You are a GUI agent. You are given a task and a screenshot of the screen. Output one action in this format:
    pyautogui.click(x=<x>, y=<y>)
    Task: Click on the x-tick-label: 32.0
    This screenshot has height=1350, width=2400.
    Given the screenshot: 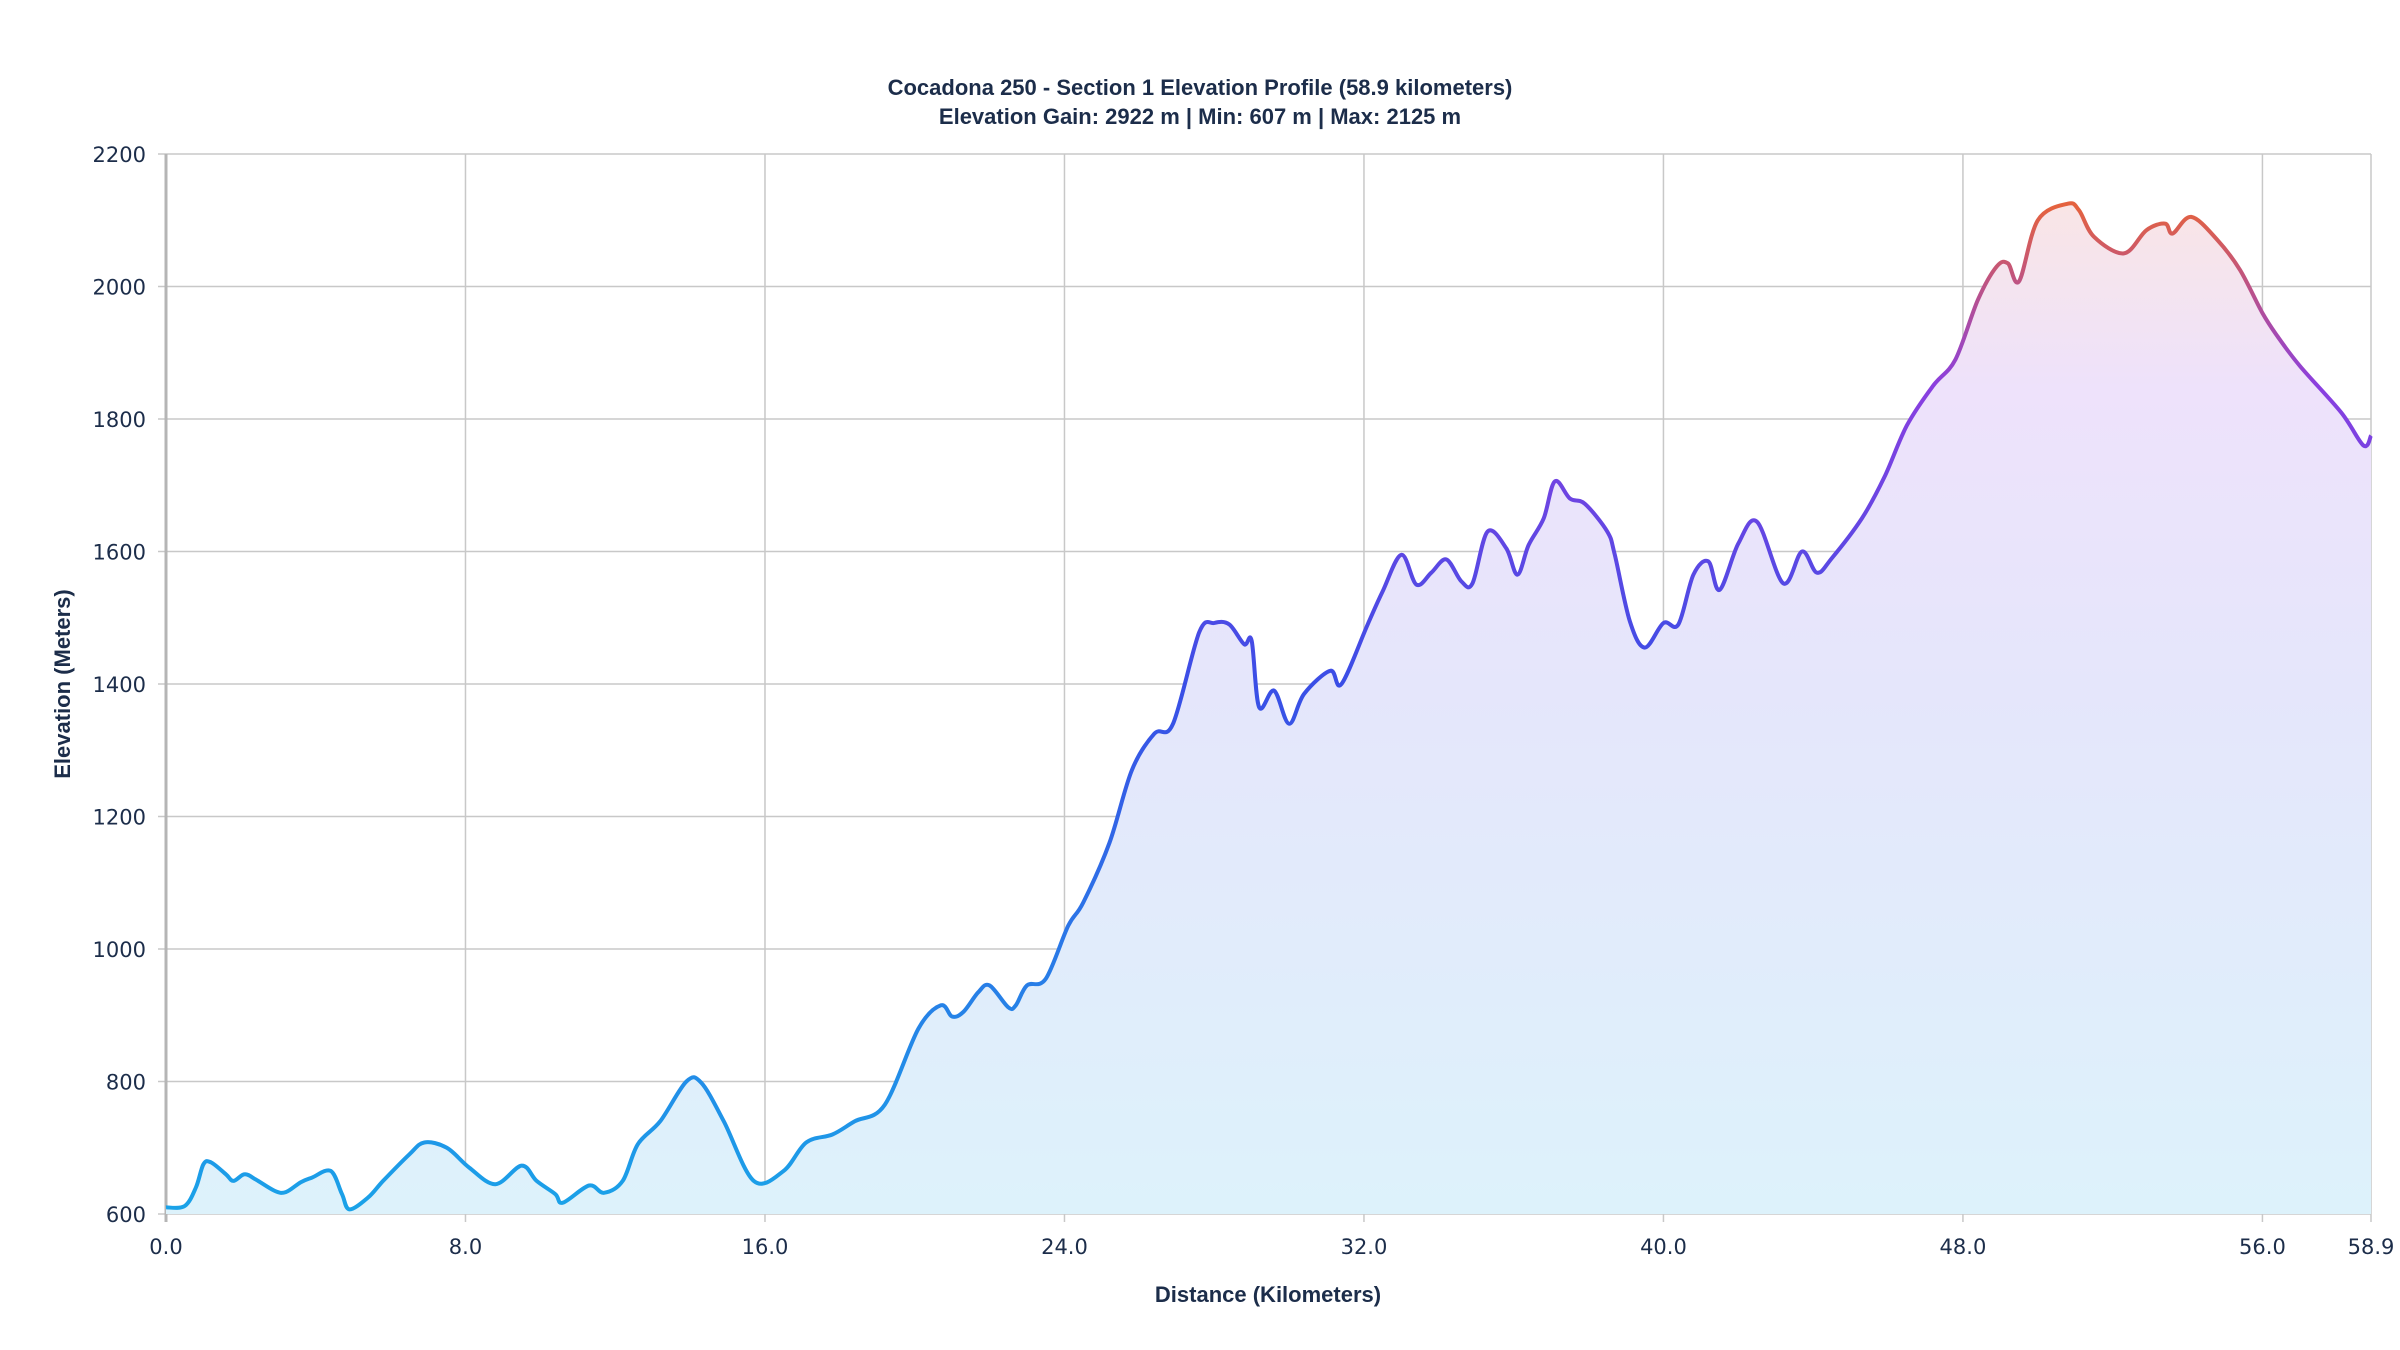 What is the action you would take?
    pyautogui.click(x=1364, y=1247)
    